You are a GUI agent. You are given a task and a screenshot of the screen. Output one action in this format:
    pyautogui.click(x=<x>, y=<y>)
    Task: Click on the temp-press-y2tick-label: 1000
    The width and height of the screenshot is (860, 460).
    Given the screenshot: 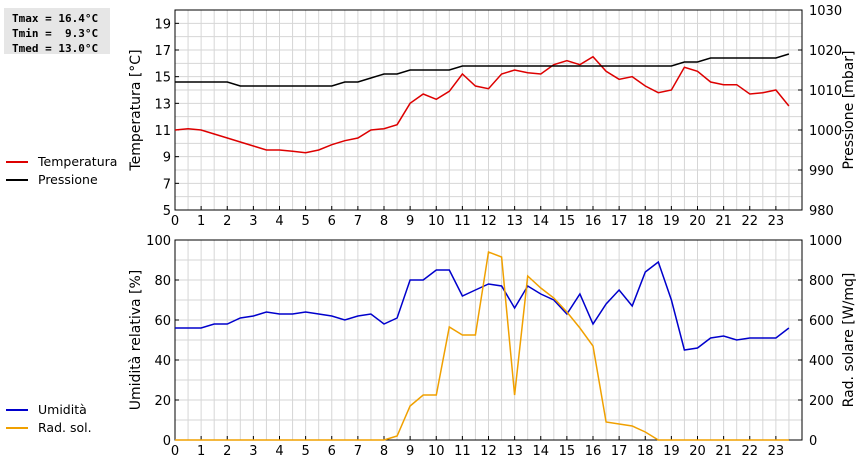 What is the action you would take?
    pyautogui.click(x=825, y=131)
    